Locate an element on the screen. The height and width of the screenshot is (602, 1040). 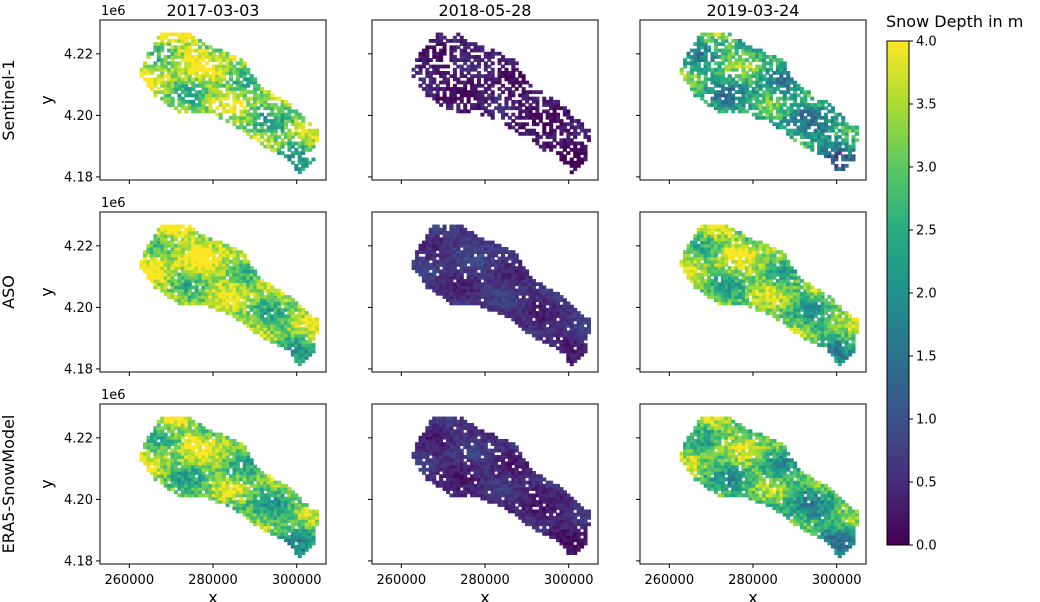
panel-r0-c2: 2019-03-24 is located at coordinates (751, 92).